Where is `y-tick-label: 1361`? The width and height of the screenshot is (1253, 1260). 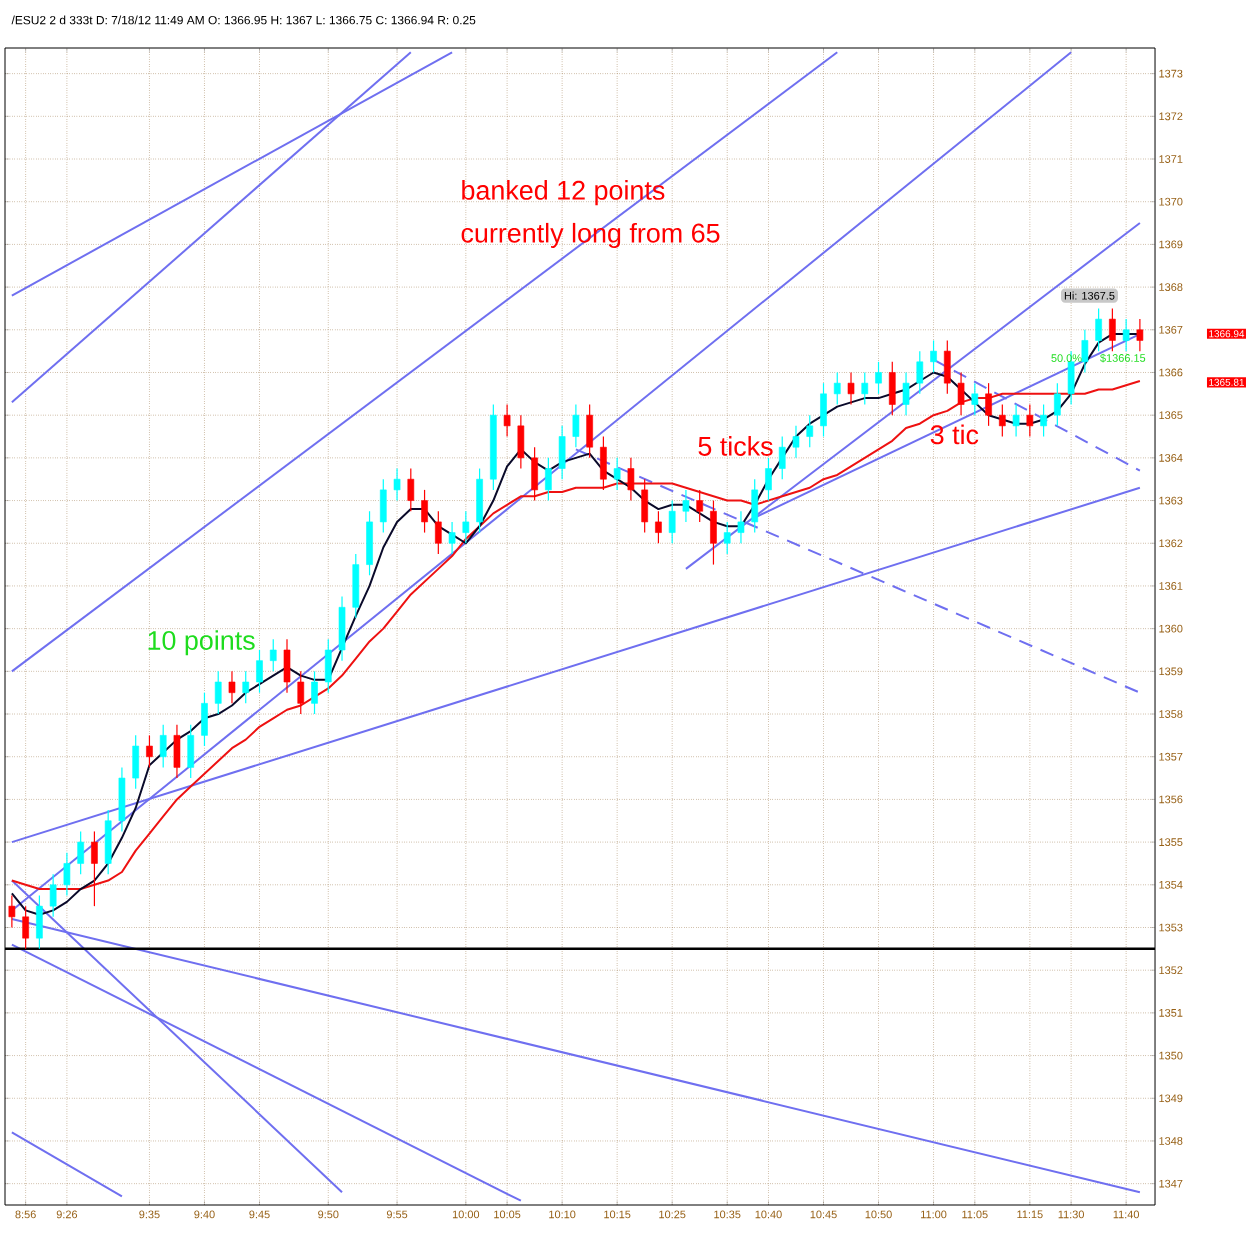
y-tick-label: 1361 is located at coordinates (1171, 586).